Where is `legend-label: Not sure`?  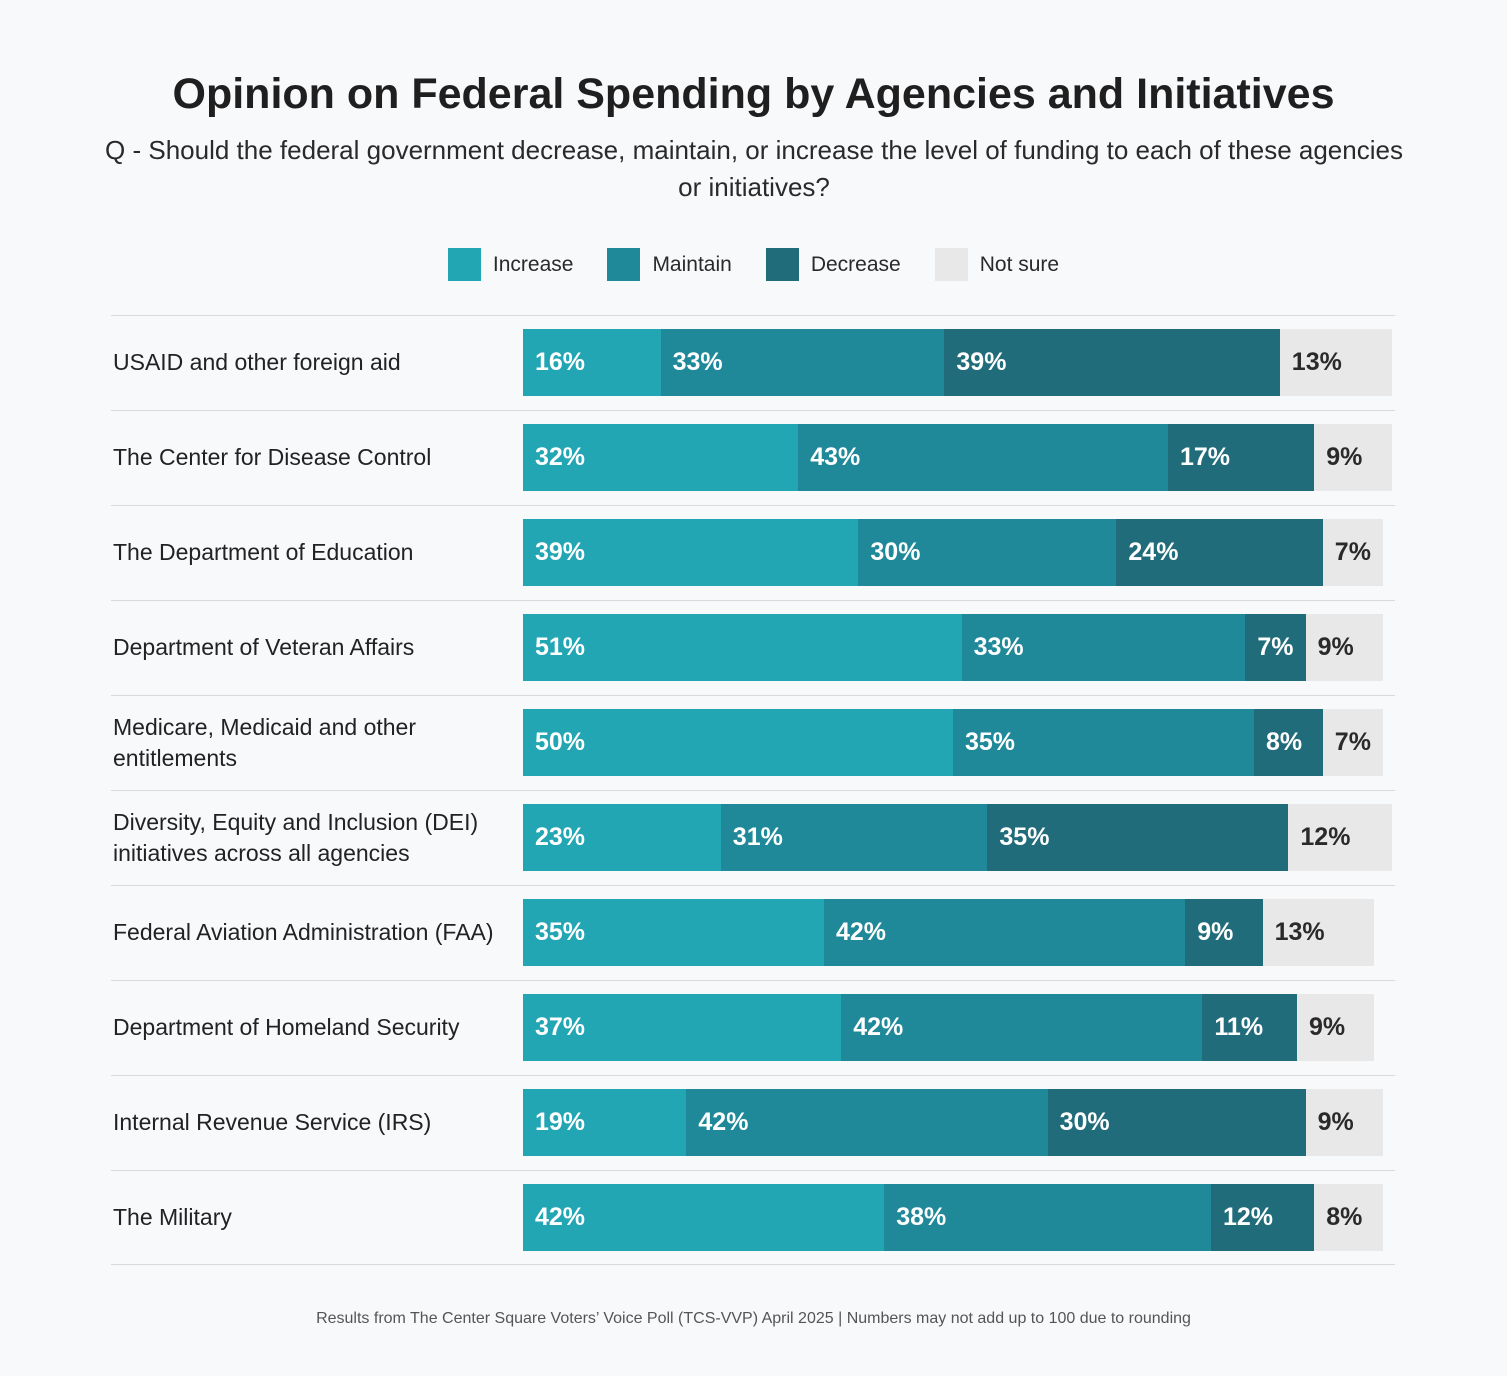 legend-label: Not sure is located at coordinates (1019, 264).